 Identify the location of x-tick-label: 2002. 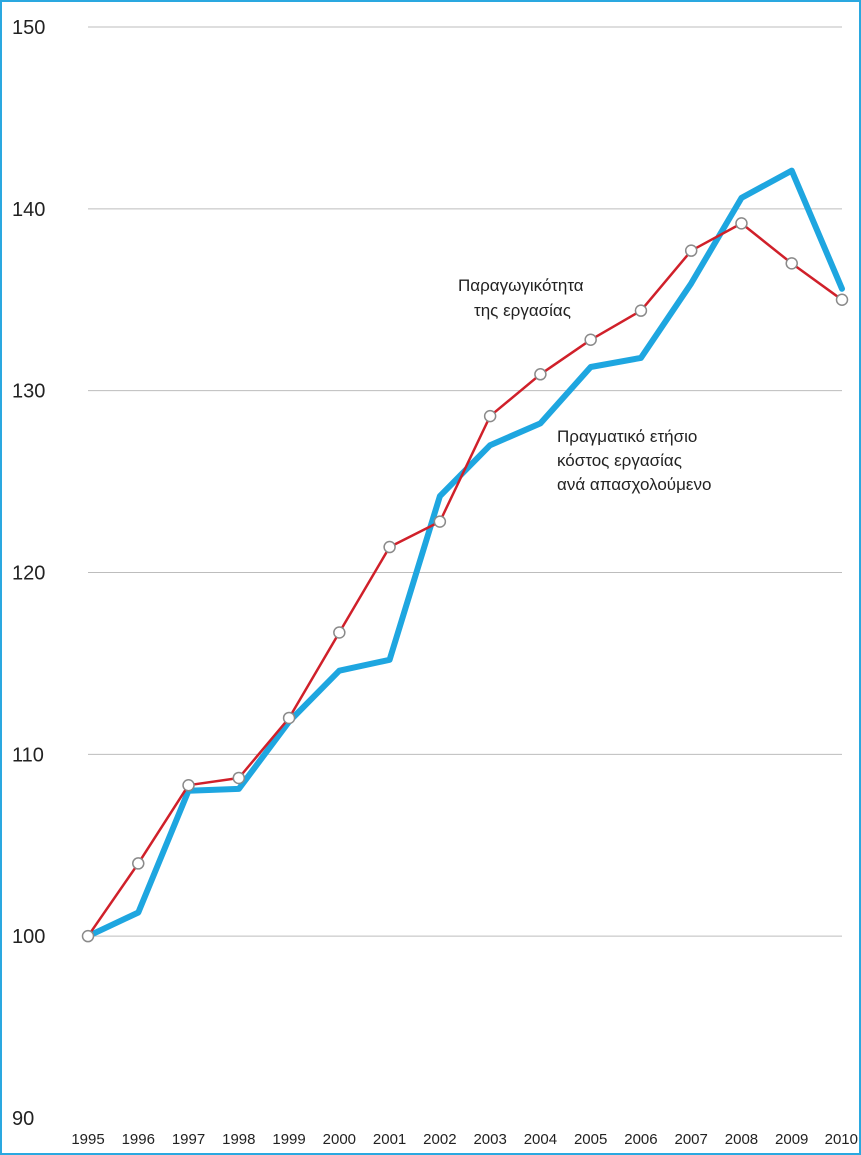
(439, 1139).